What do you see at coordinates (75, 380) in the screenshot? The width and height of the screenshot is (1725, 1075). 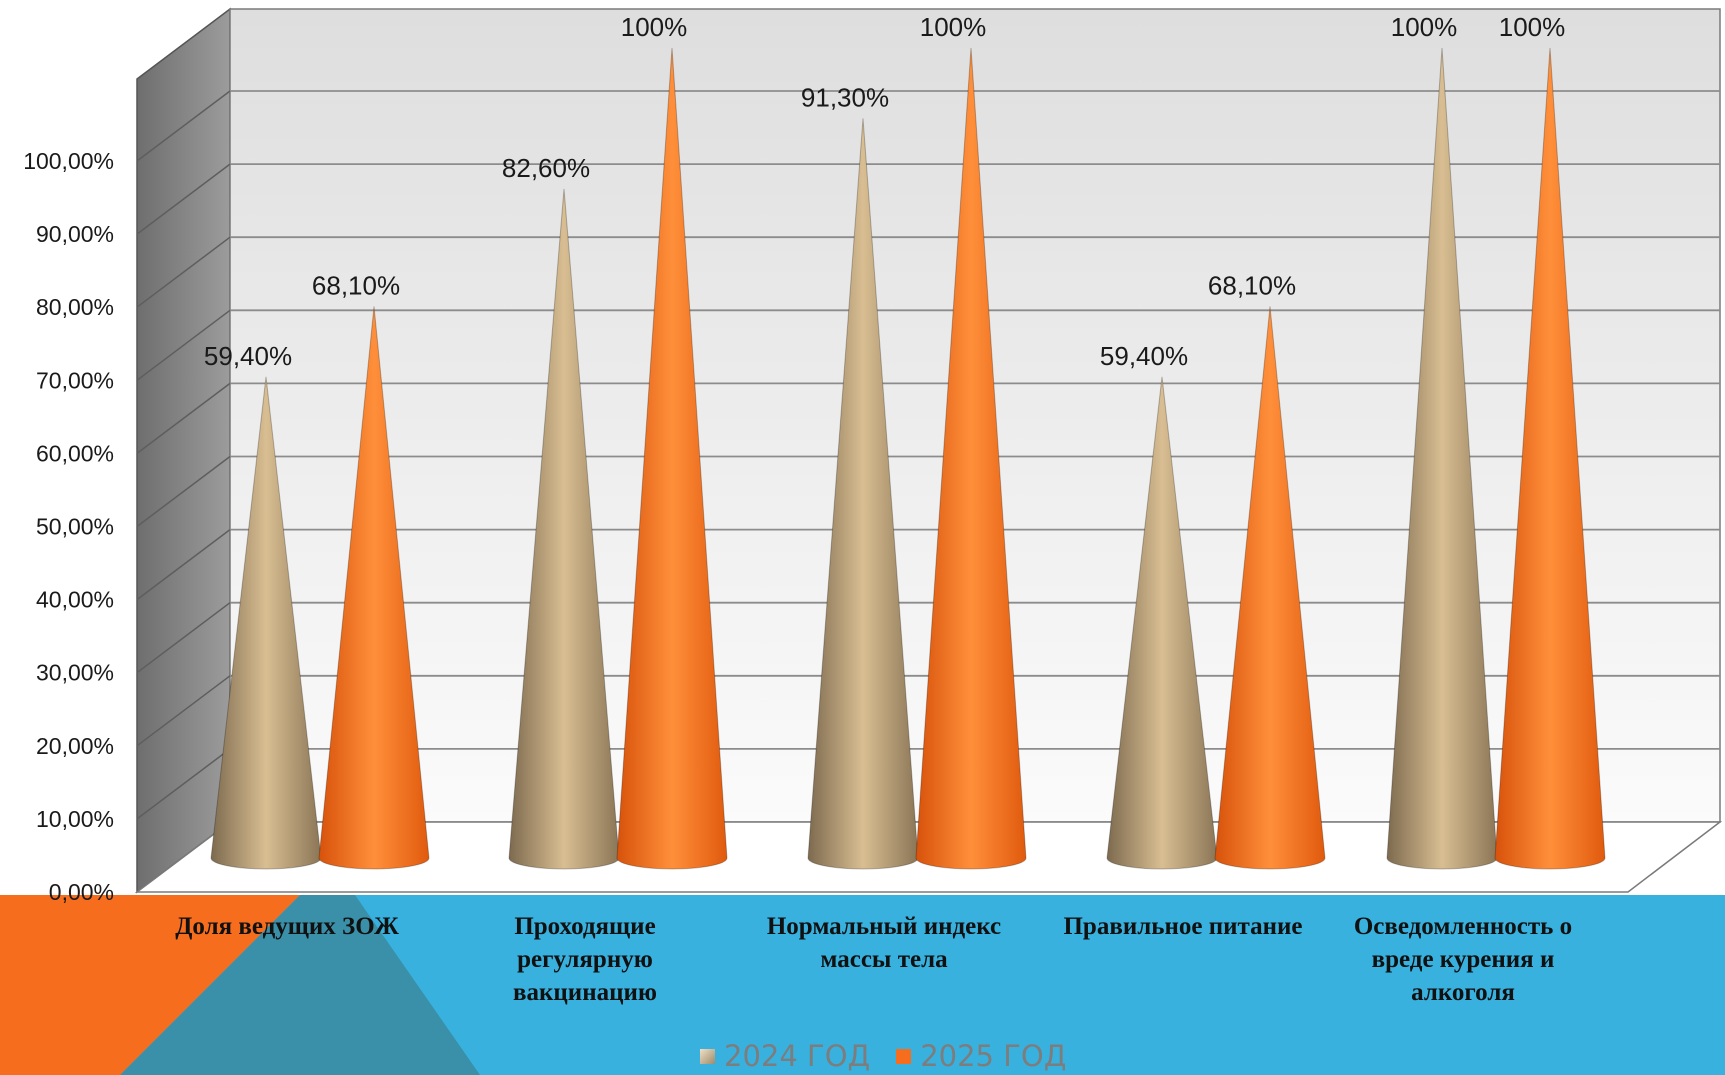 I see `y-tick-label: 70,00%` at bounding box center [75, 380].